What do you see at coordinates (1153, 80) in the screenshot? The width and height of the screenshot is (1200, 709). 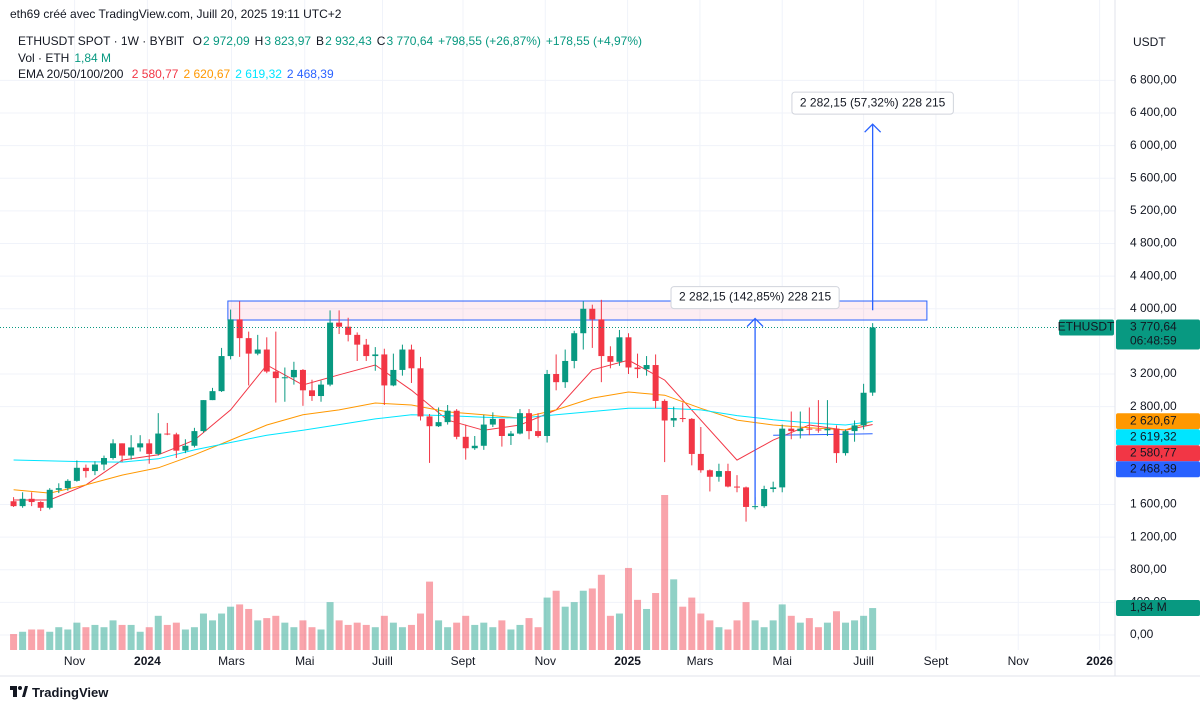 I see `y-tick-label: 6 800,00` at bounding box center [1153, 80].